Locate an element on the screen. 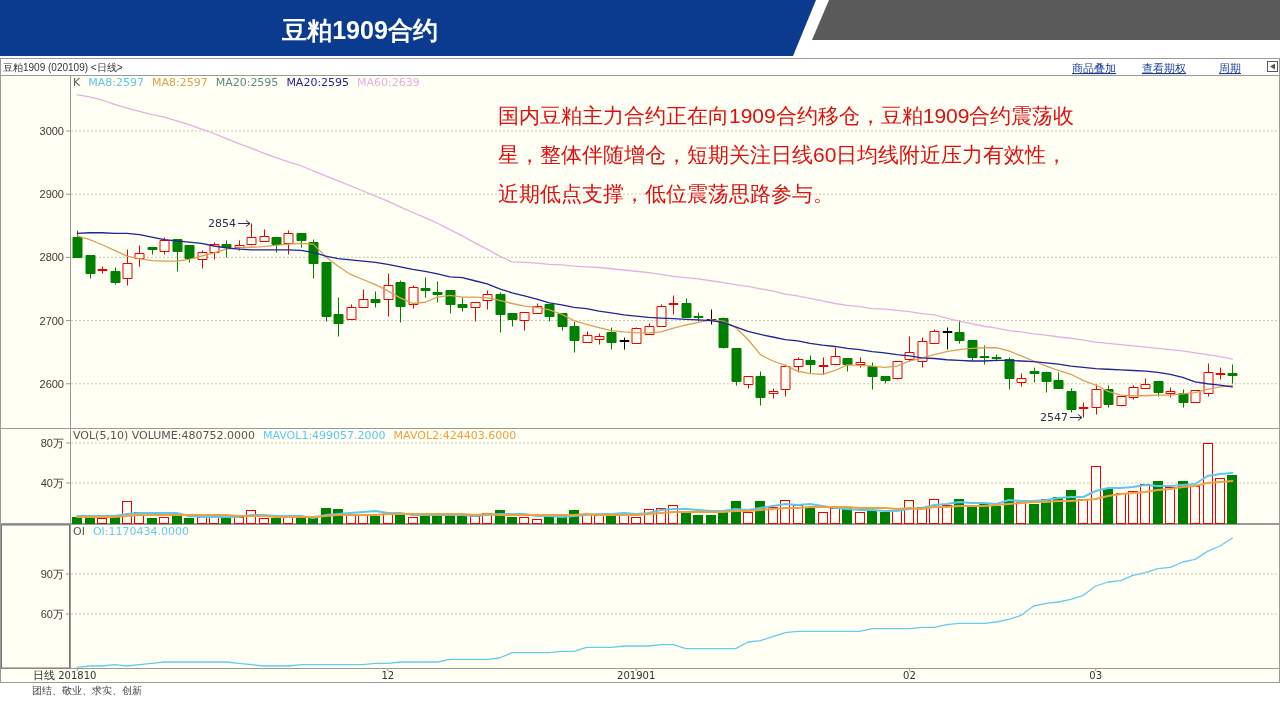 The width and height of the screenshot is (1280, 720). x-axis-title: 日线 is located at coordinates (44, 675).